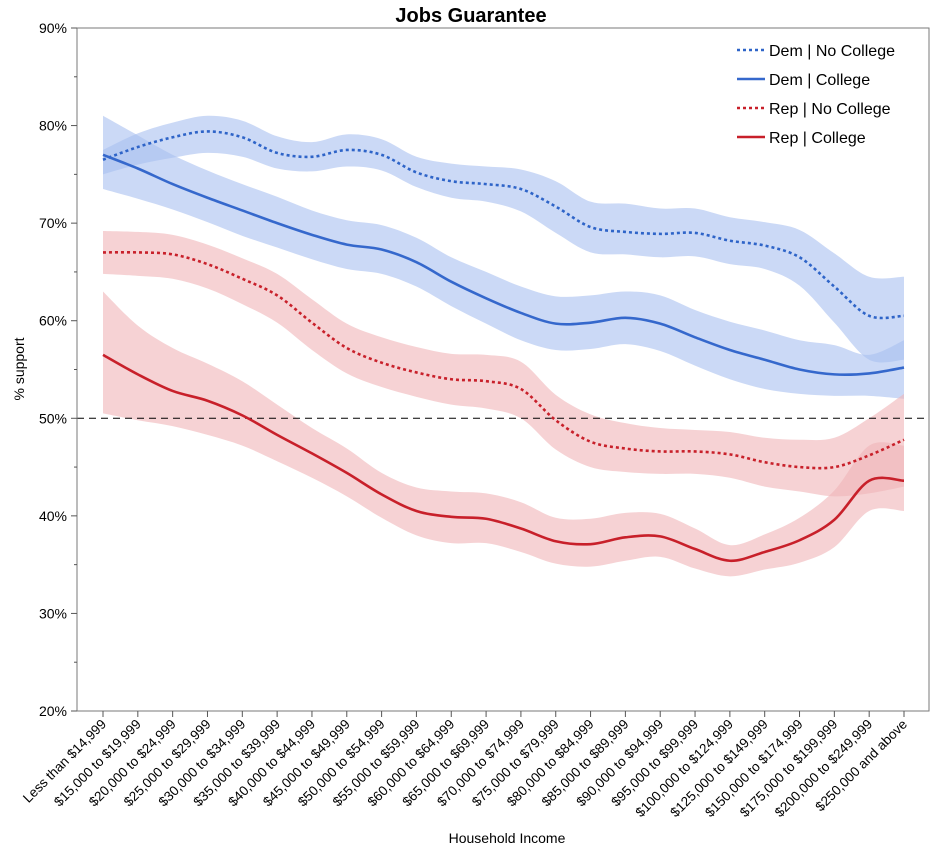 This screenshot has height=850, width=936. I want to click on legend-label-dem-no-college: Dem | No College, so click(832, 51).